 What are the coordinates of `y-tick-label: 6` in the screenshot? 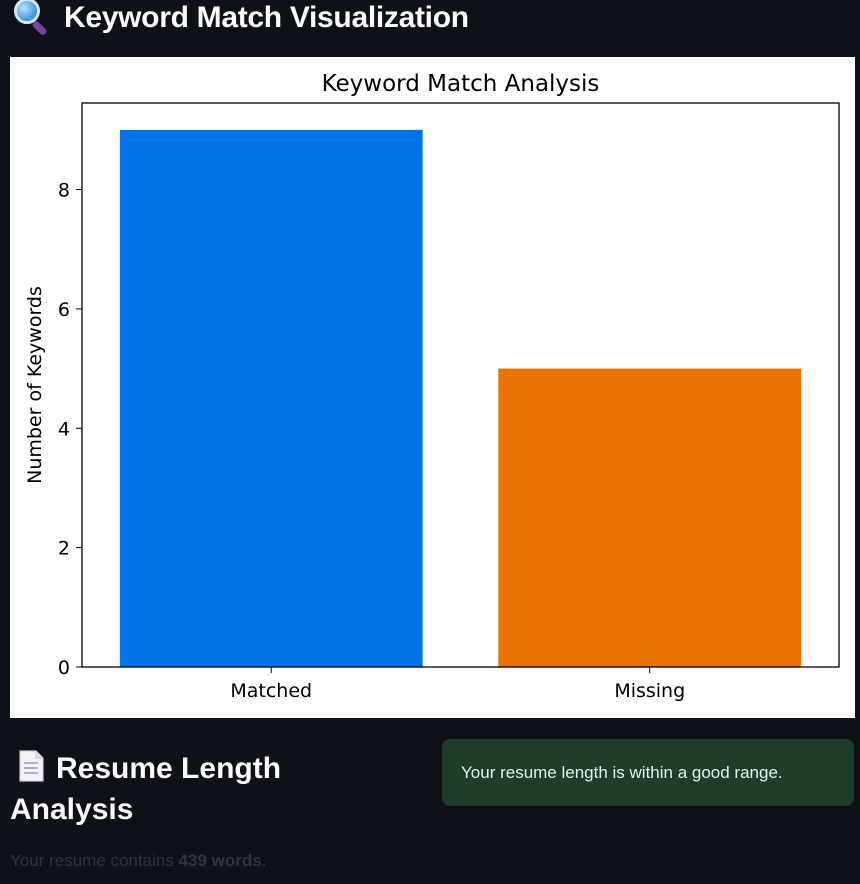 It's located at (64, 310).